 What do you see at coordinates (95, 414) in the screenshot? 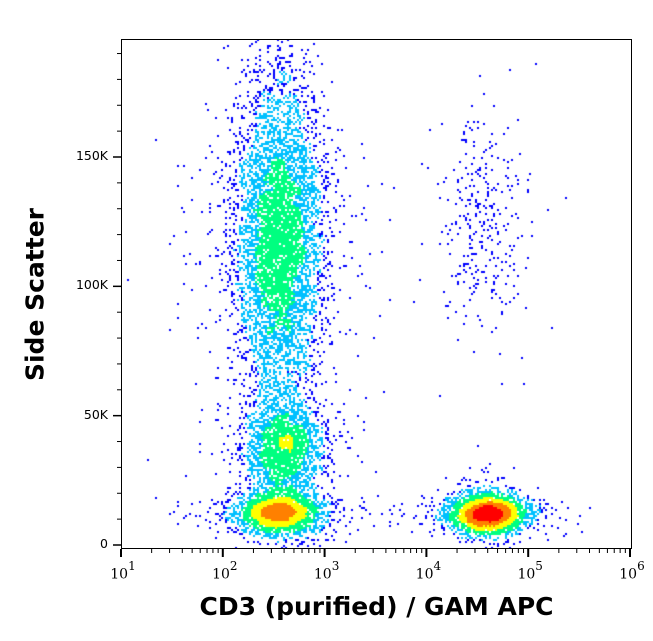
I see `y-tick-label: 50K` at bounding box center [95, 414].